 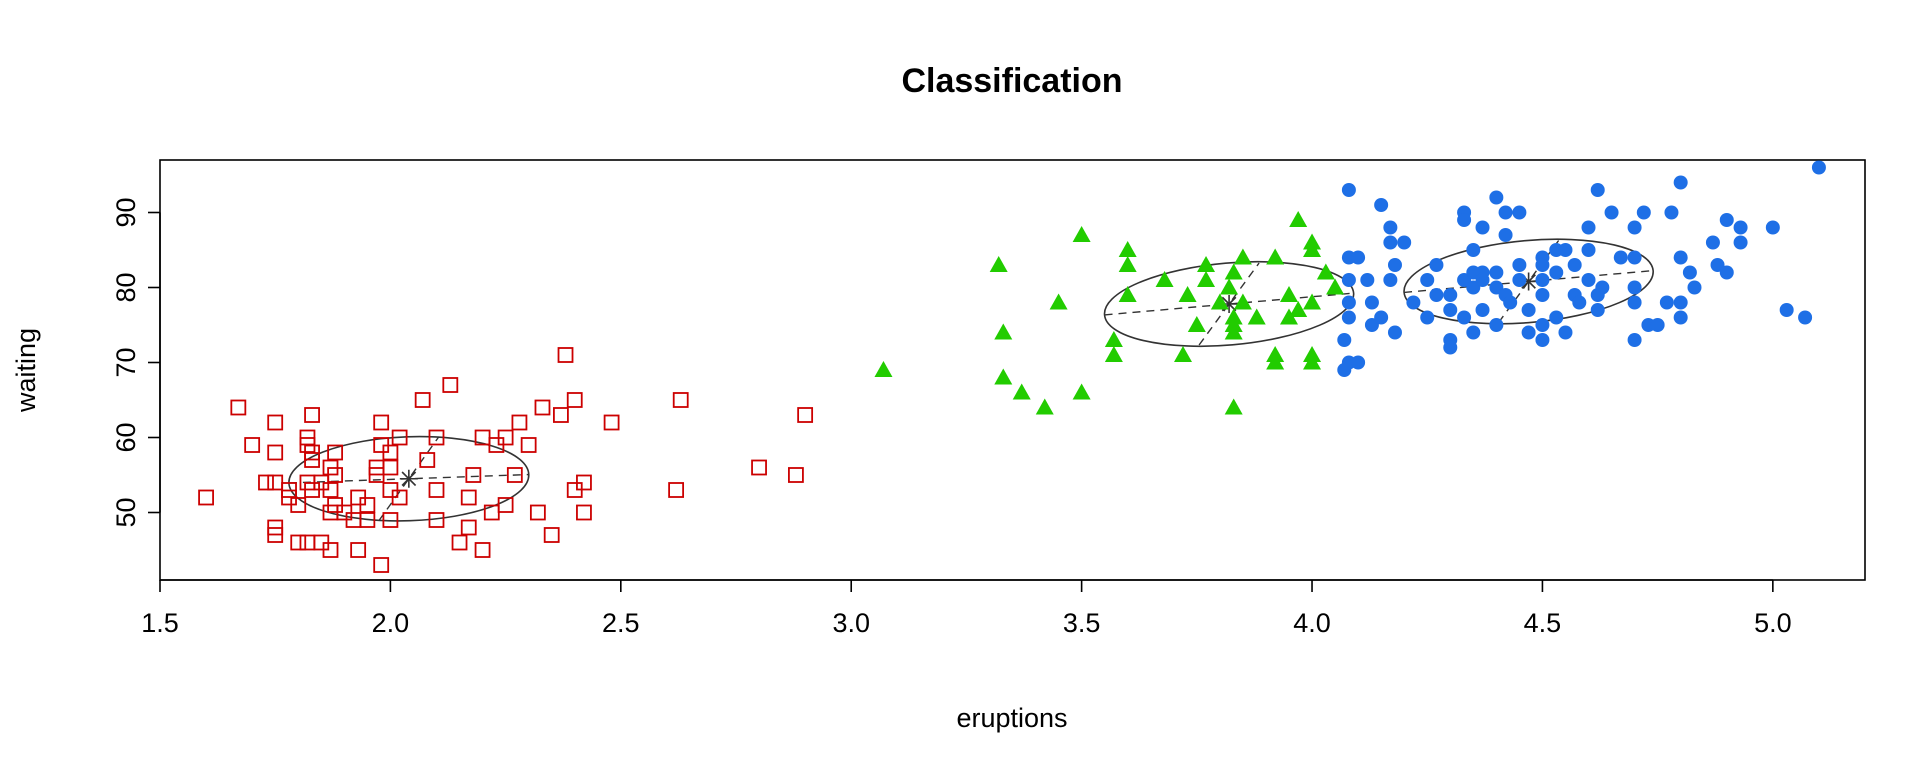 I want to click on chart-title: Classification, so click(x=1011, y=81).